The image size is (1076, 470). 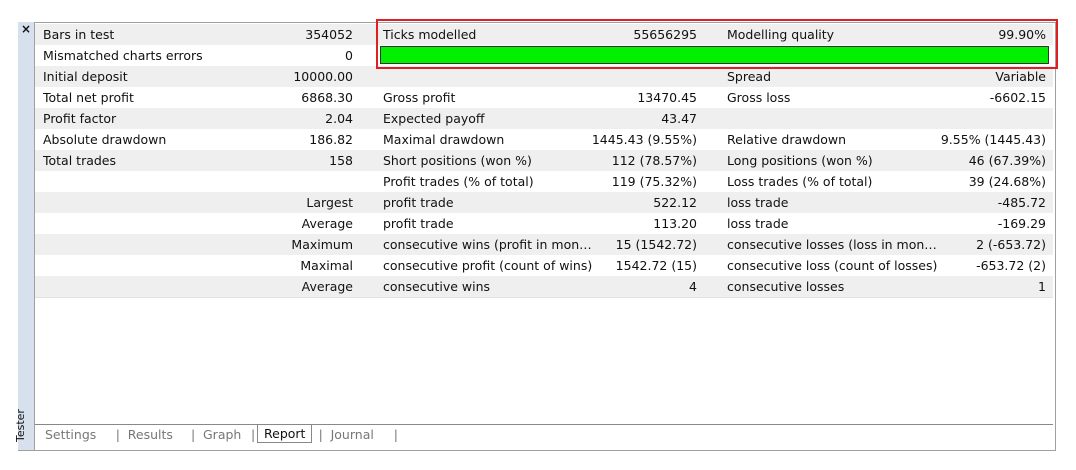 I want to click on table-cell: 99.90%, so click(x=1022, y=34).